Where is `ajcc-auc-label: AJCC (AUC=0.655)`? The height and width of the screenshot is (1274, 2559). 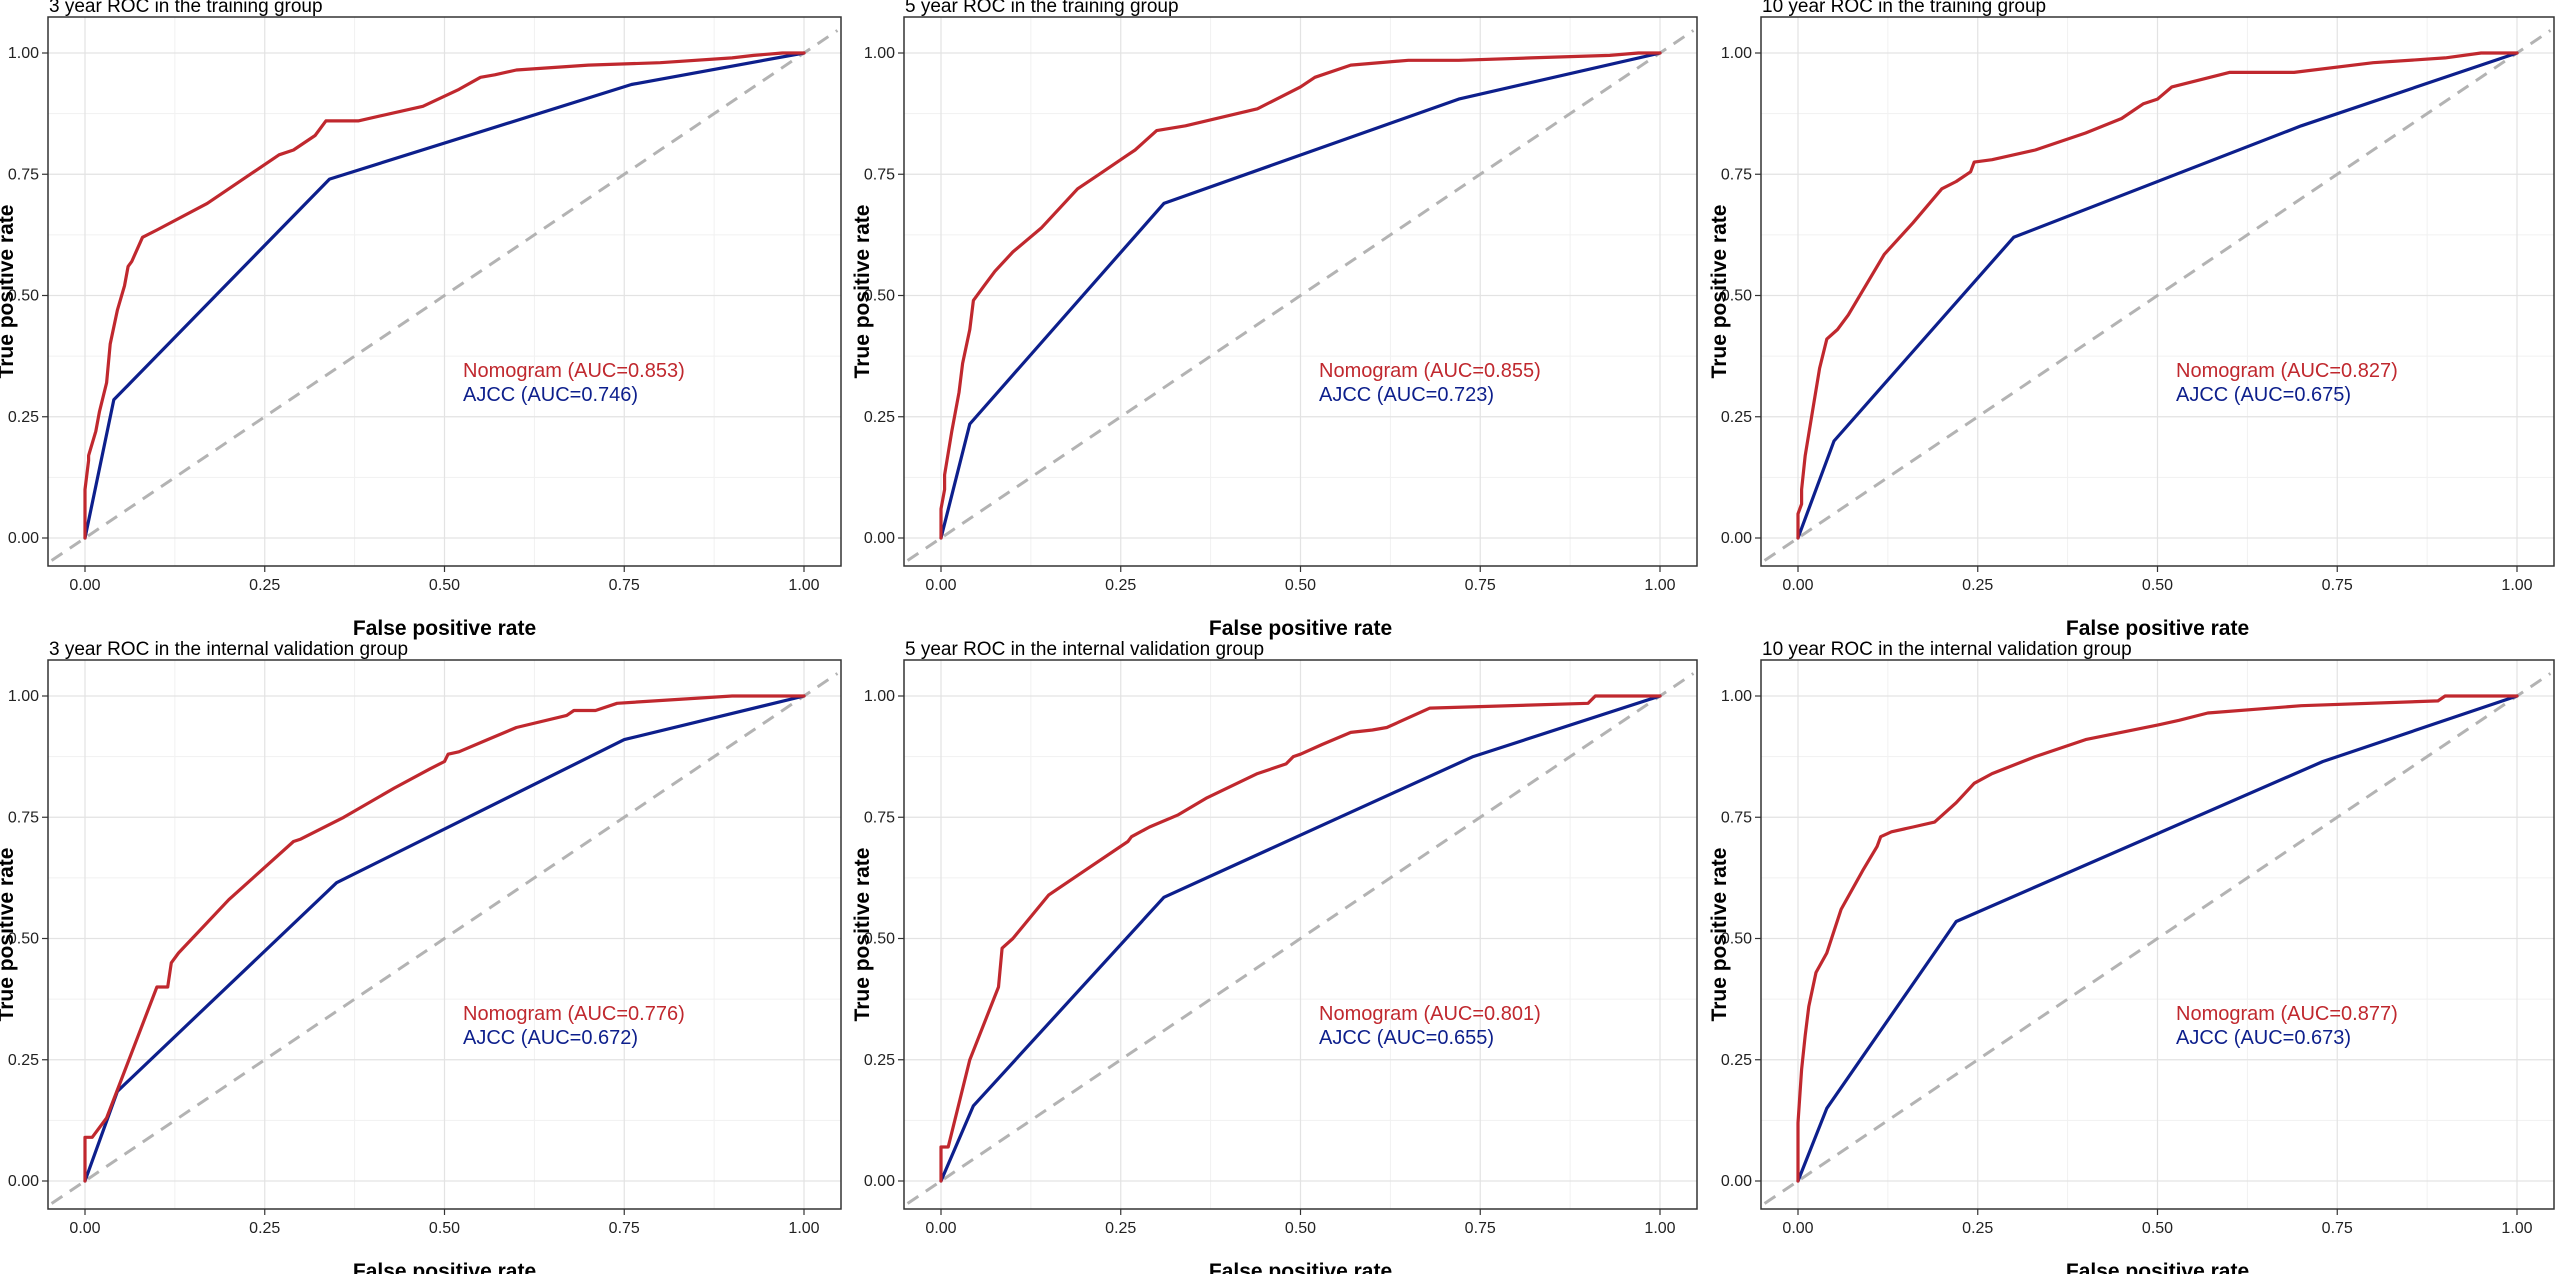
ajcc-auc-label: AJCC (AUC=0.655) is located at coordinates (1406, 1038).